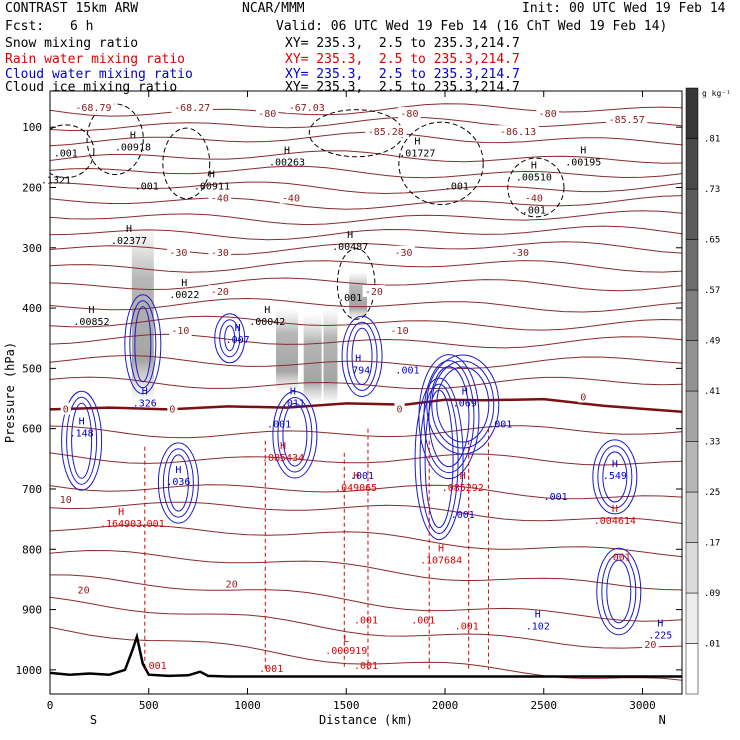 Image resolution: width=740 pixels, height=740 pixels. I want to click on extremum-value-label: .00918, so click(133, 147).